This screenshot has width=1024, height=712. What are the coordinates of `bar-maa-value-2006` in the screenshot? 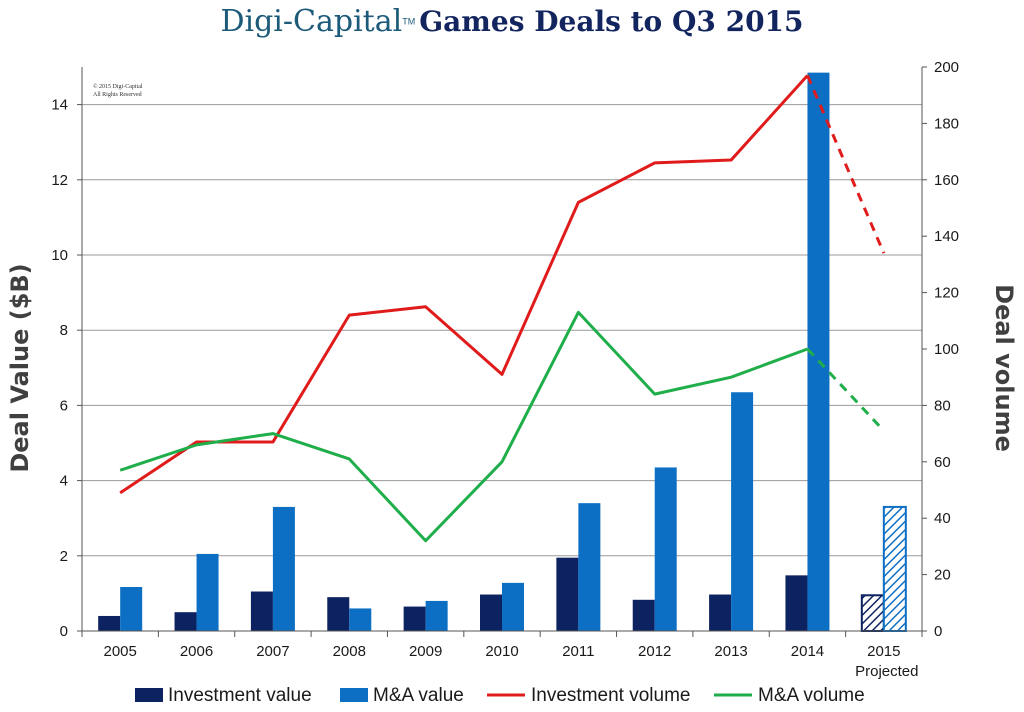 It's located at (207, 592).